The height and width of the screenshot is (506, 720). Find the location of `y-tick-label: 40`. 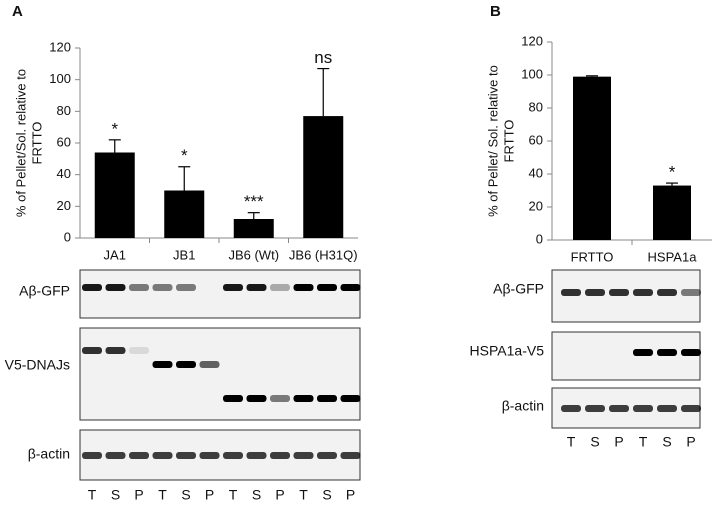

y-tick-label: 40 is located at coordinates (64, 173).